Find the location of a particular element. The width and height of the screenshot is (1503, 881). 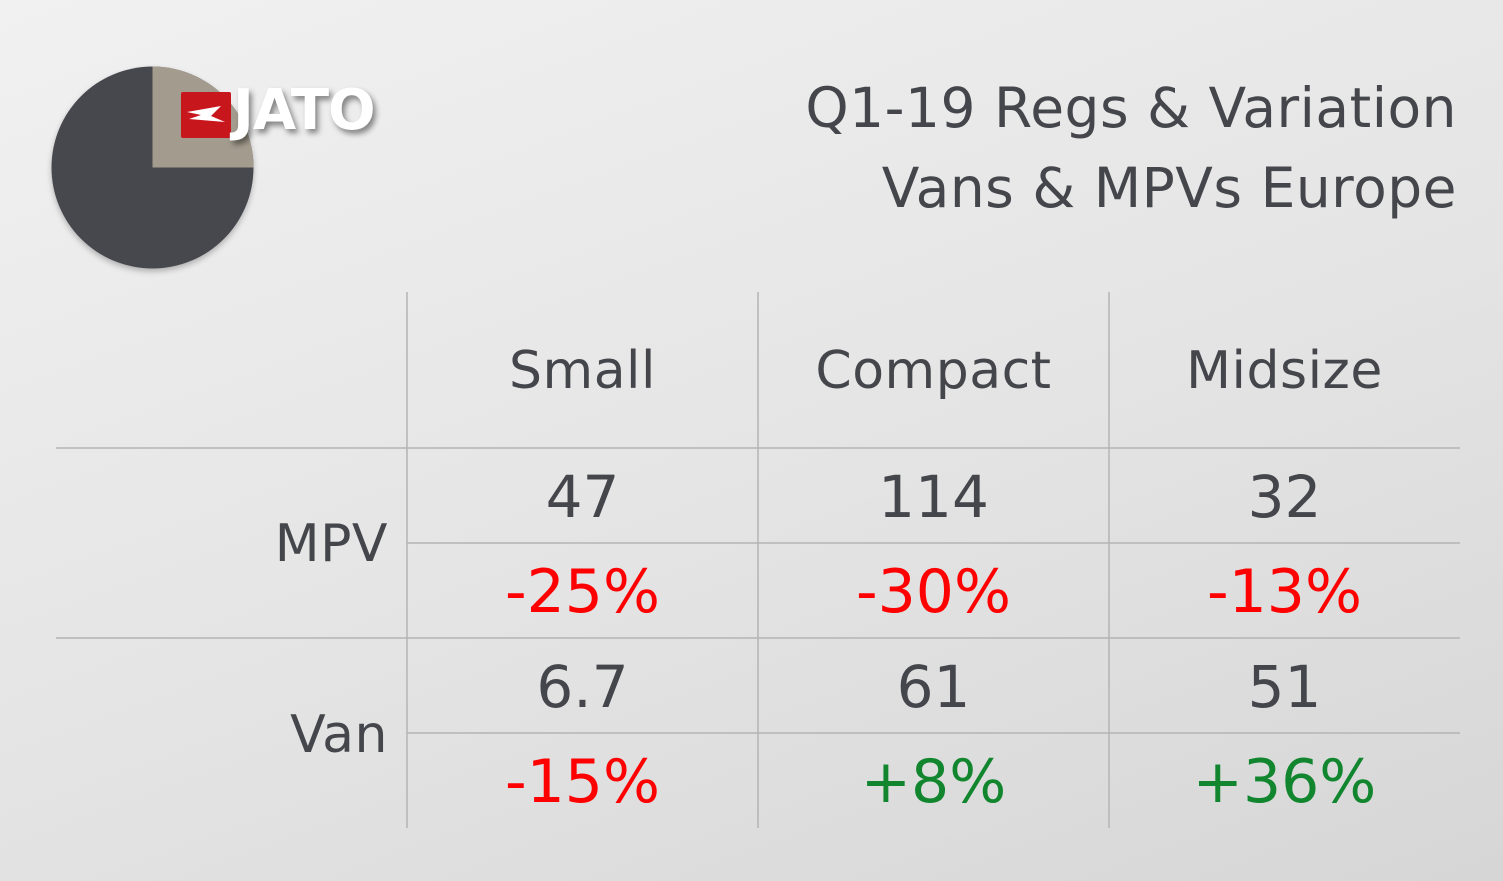

logo-text: JATO is located at coordinates (304, 110).